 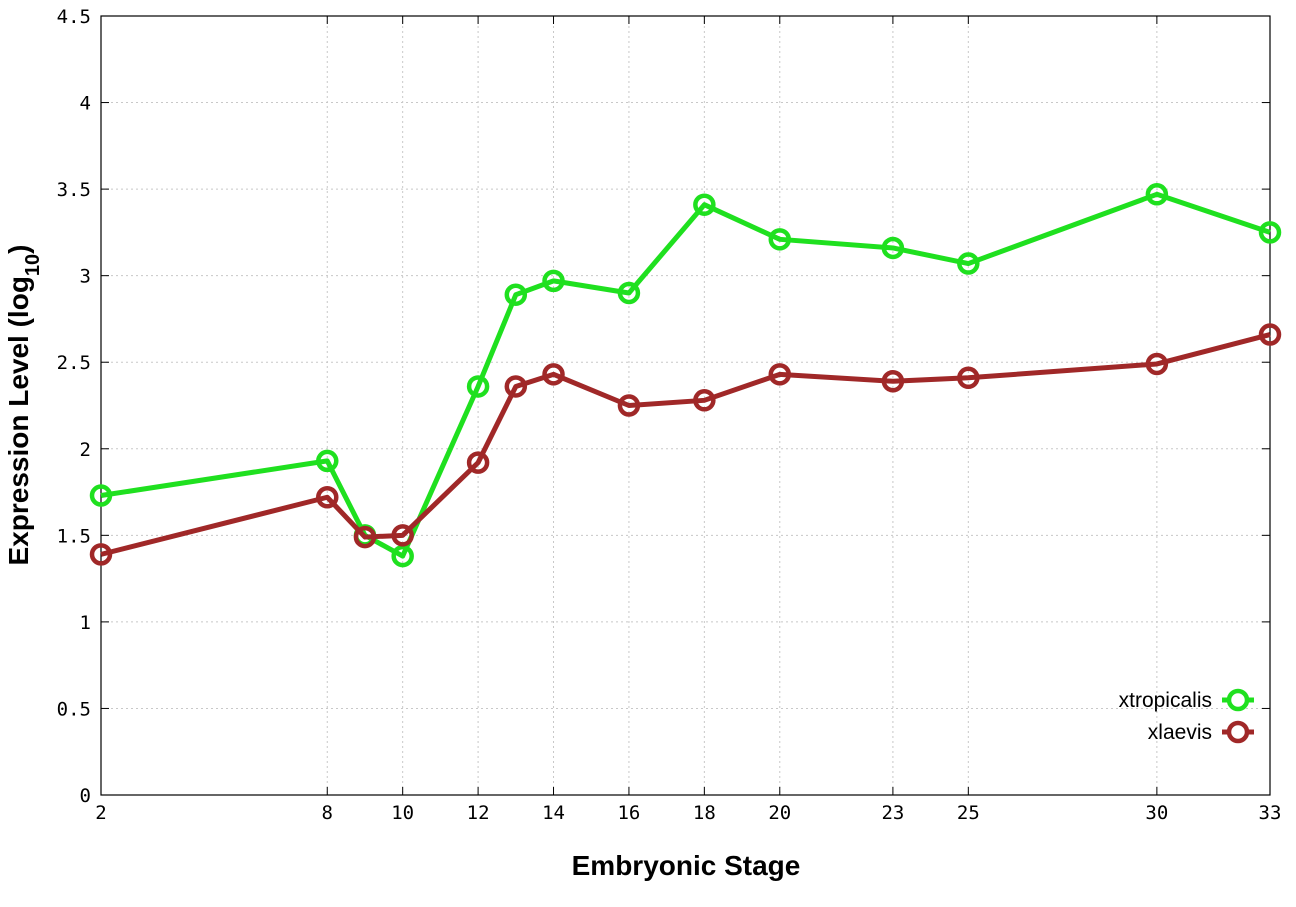 What do you see at coordinates (1270, 813) in the screenshot?
I see `x-tick-label: 33` at bounding box center [1270, 813].